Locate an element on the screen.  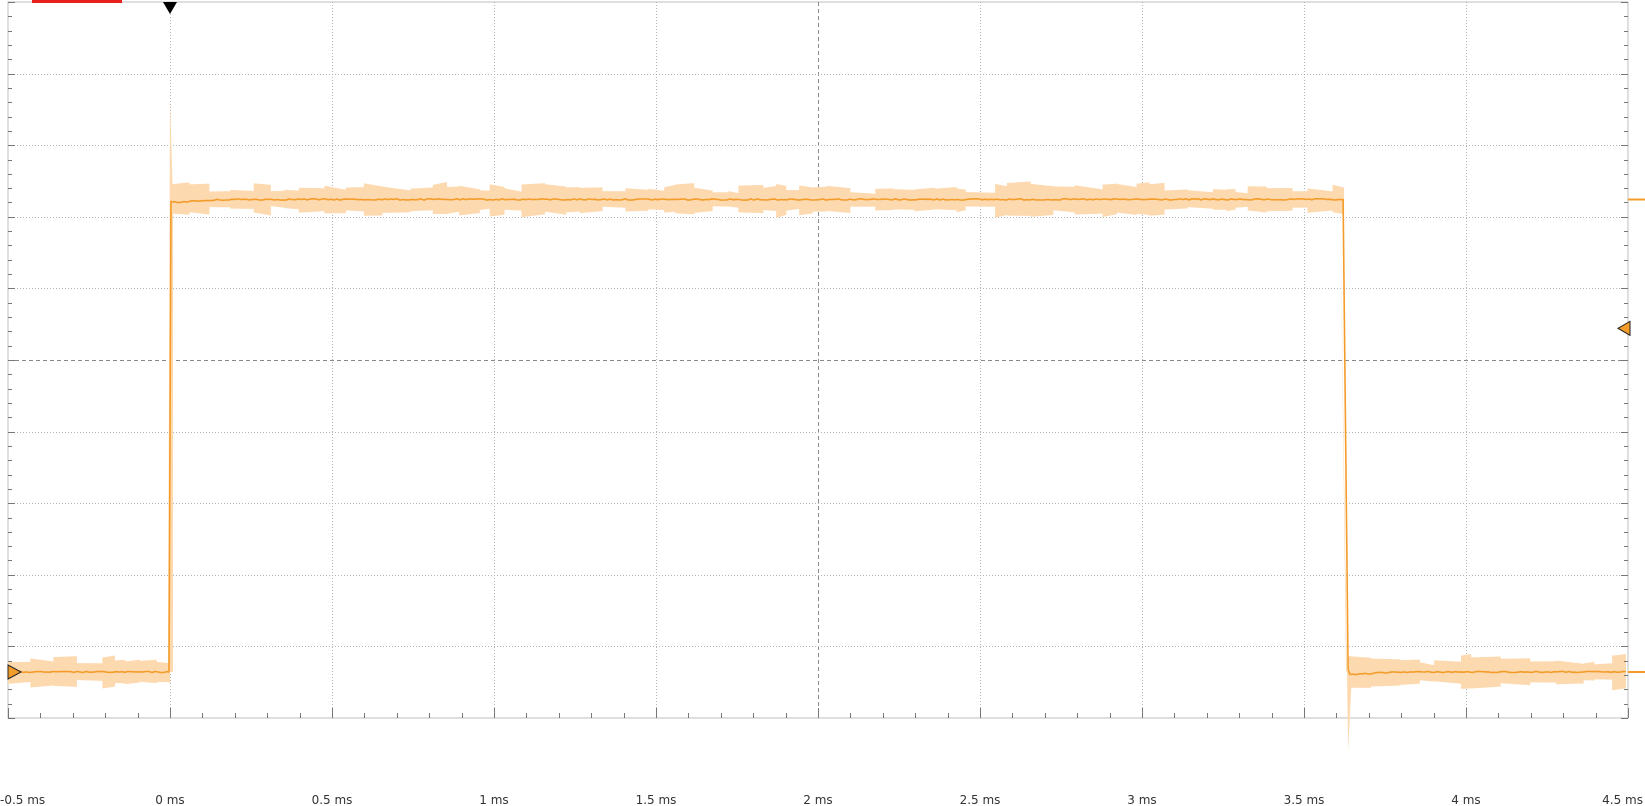
x-tick-label: 4 ms is located at coordinates (1465, 799).